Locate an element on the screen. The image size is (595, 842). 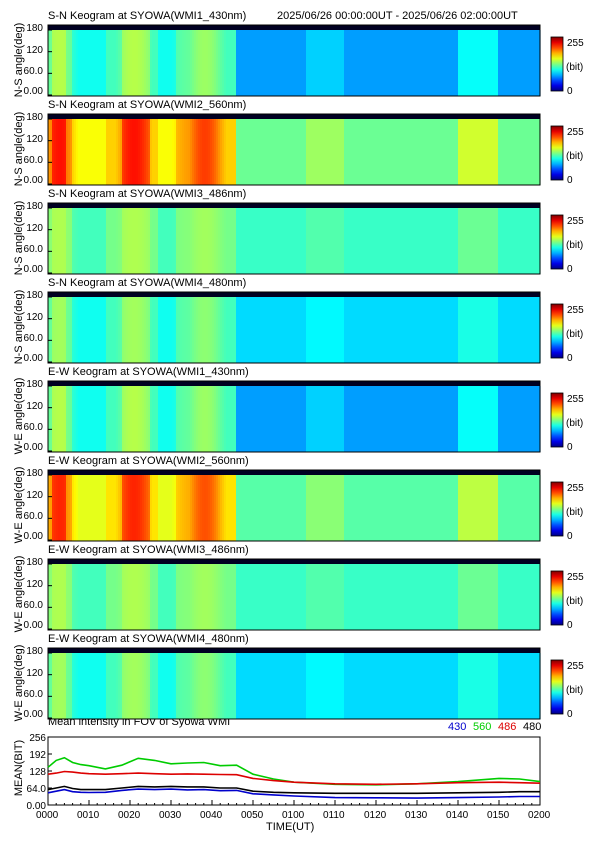
y-tick-label: 0.00 is located at coordinates (36, 806).